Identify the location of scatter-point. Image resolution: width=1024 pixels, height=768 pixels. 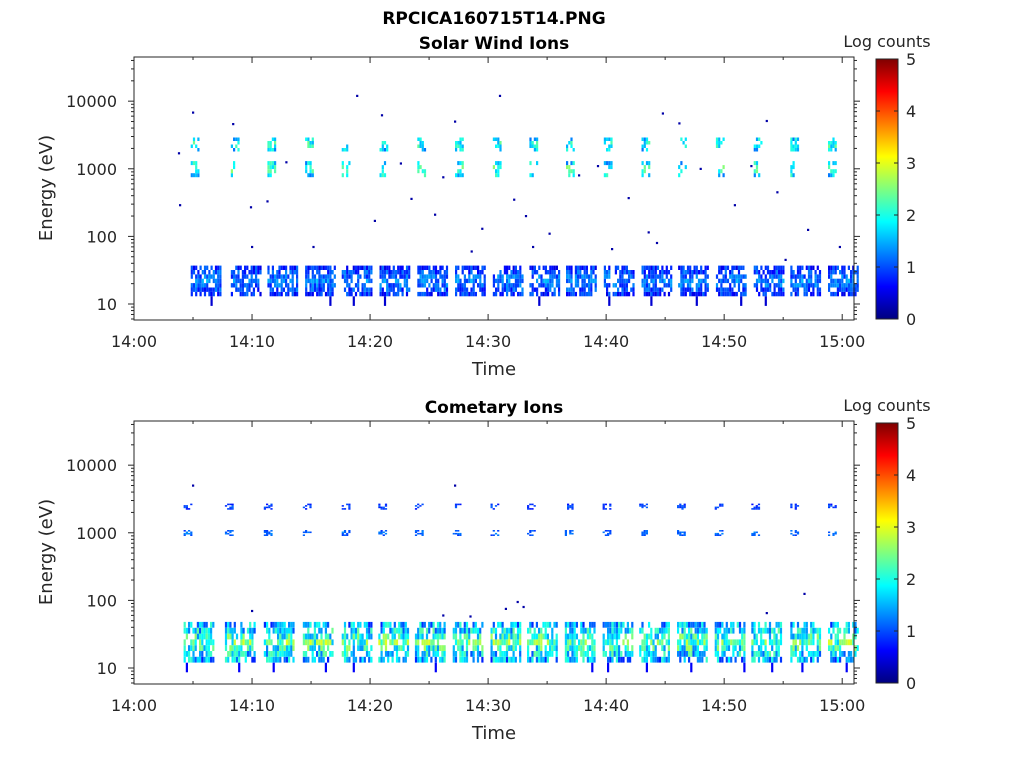
(700, 168).